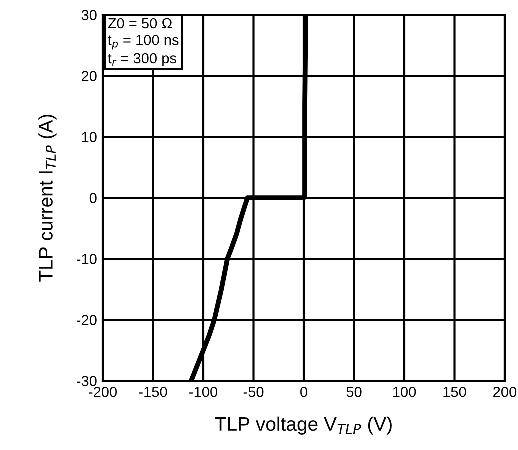 This screenshot has width=518, height=450. I want to click on x-tick-label: -50, so click(254, 392).